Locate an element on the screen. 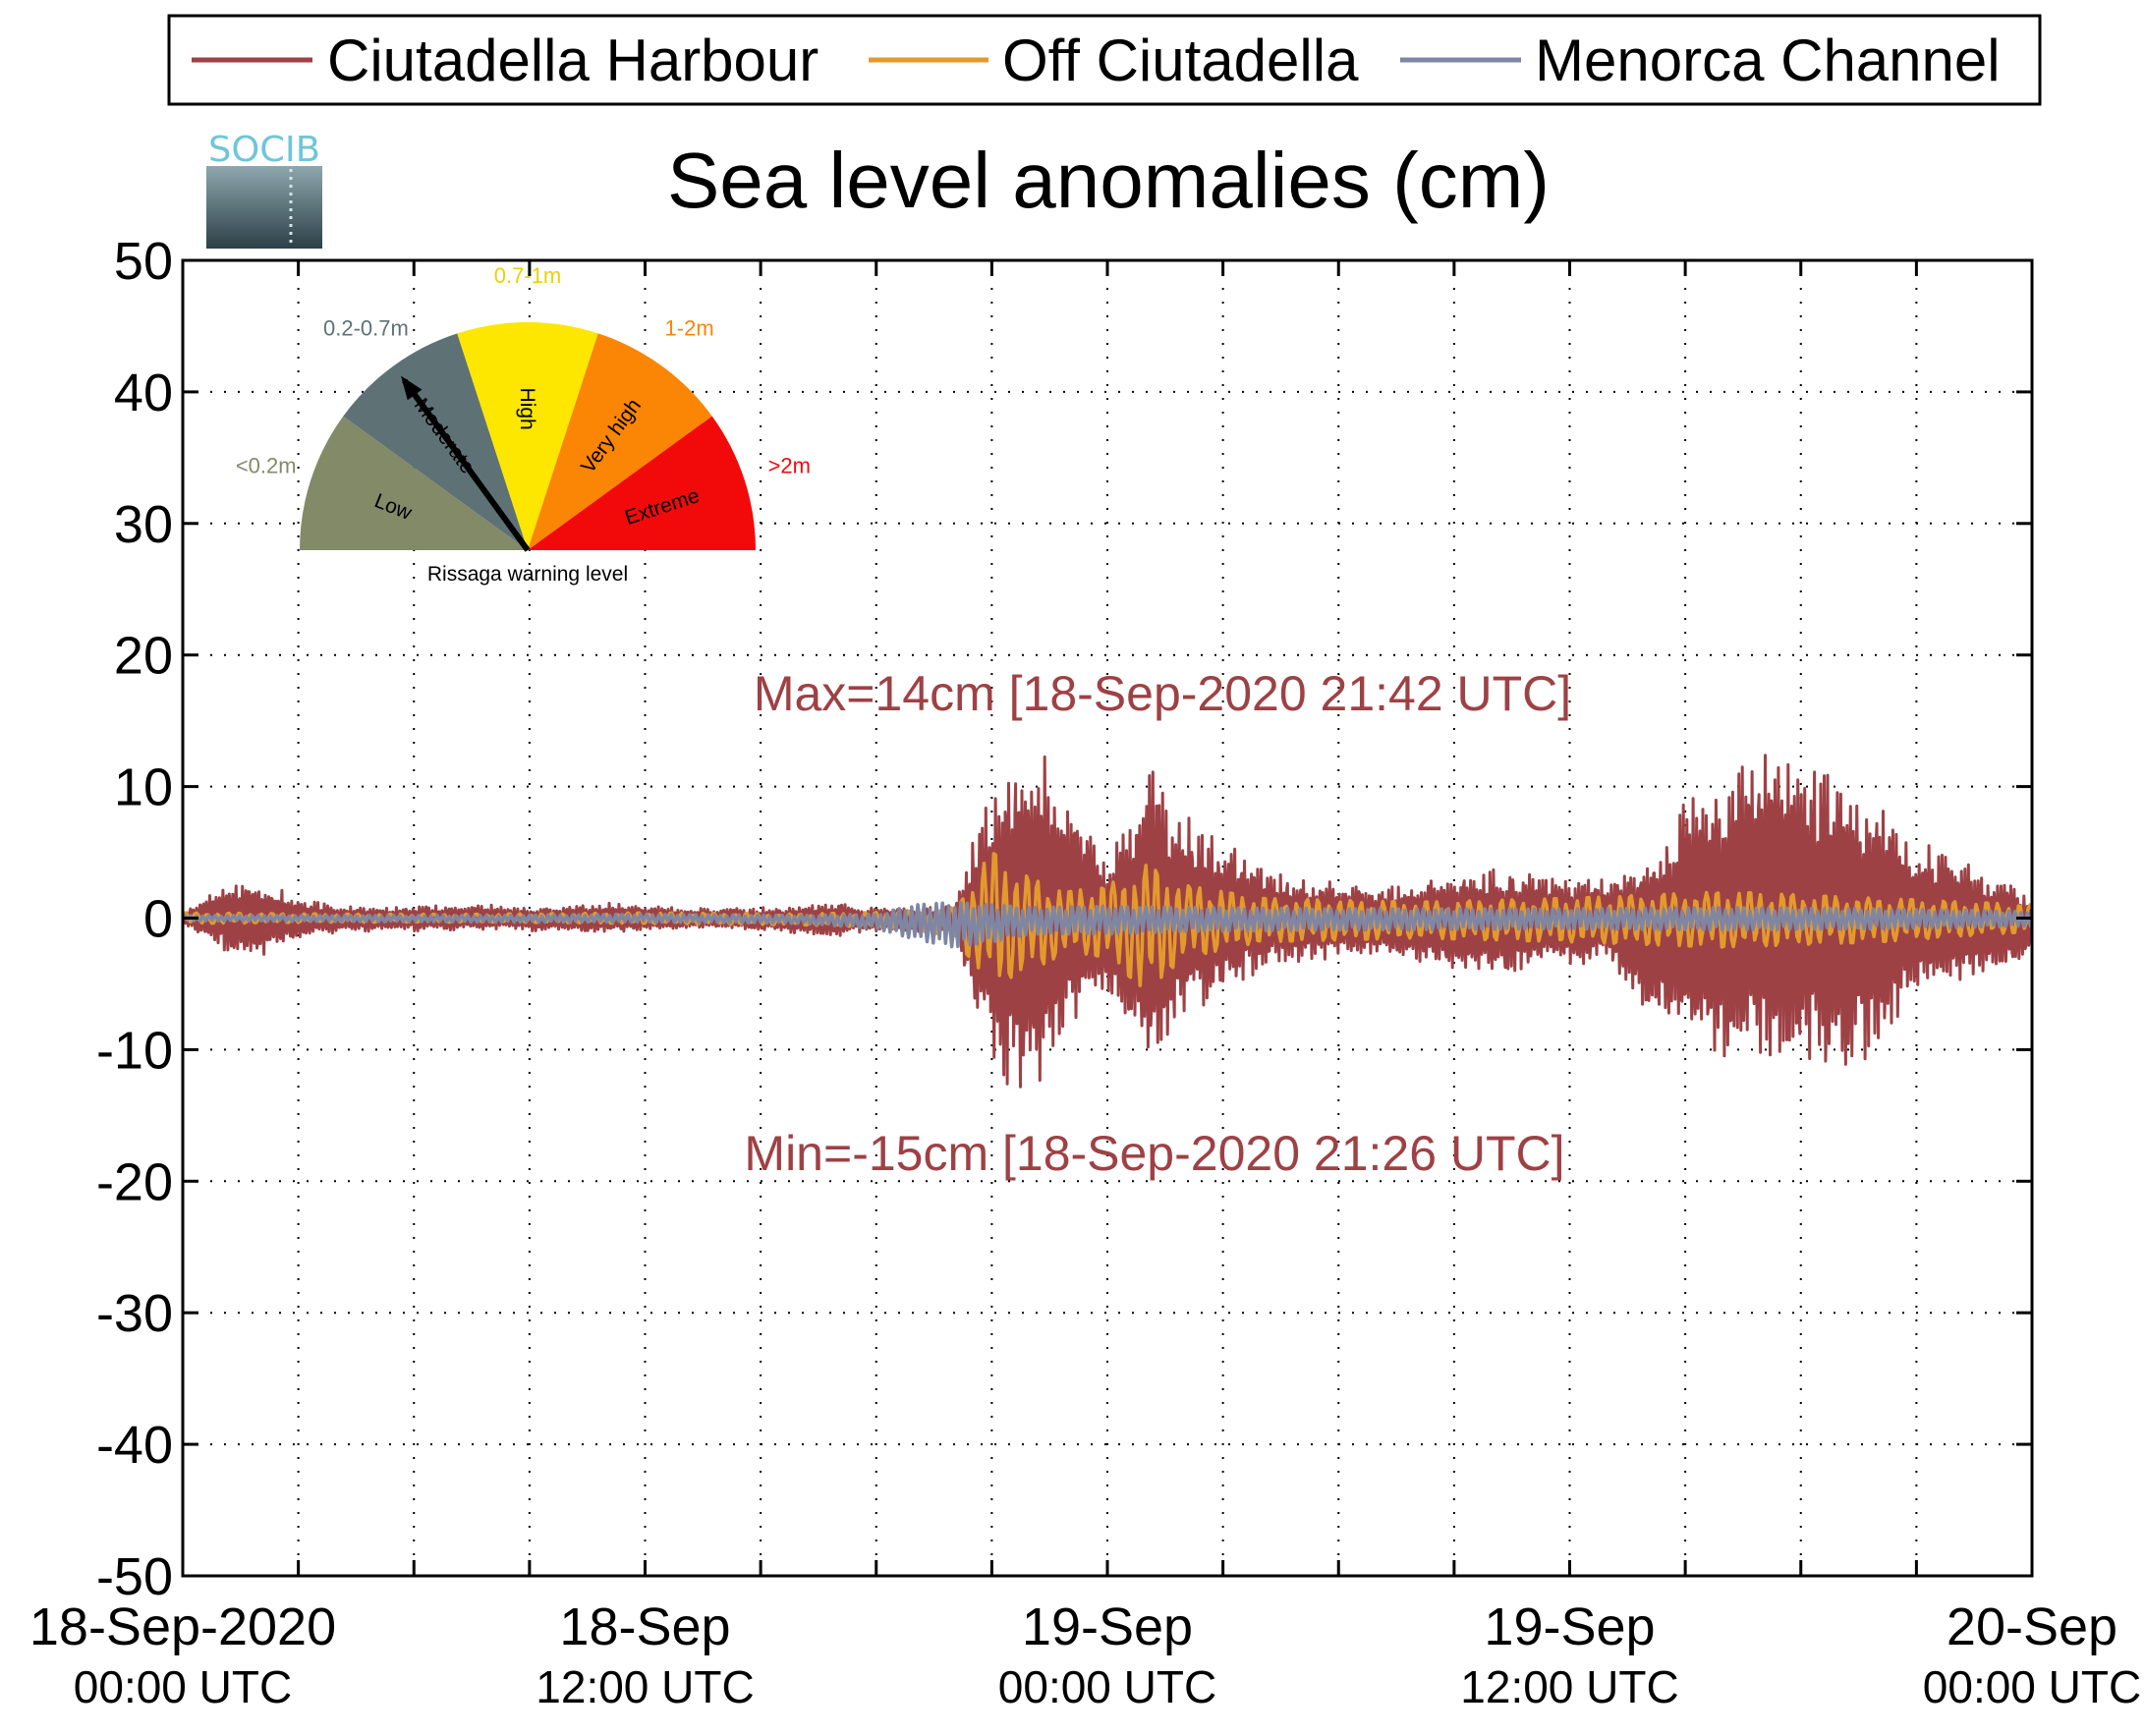  gauge-segment-moderate is located at coordinates (435, 441).